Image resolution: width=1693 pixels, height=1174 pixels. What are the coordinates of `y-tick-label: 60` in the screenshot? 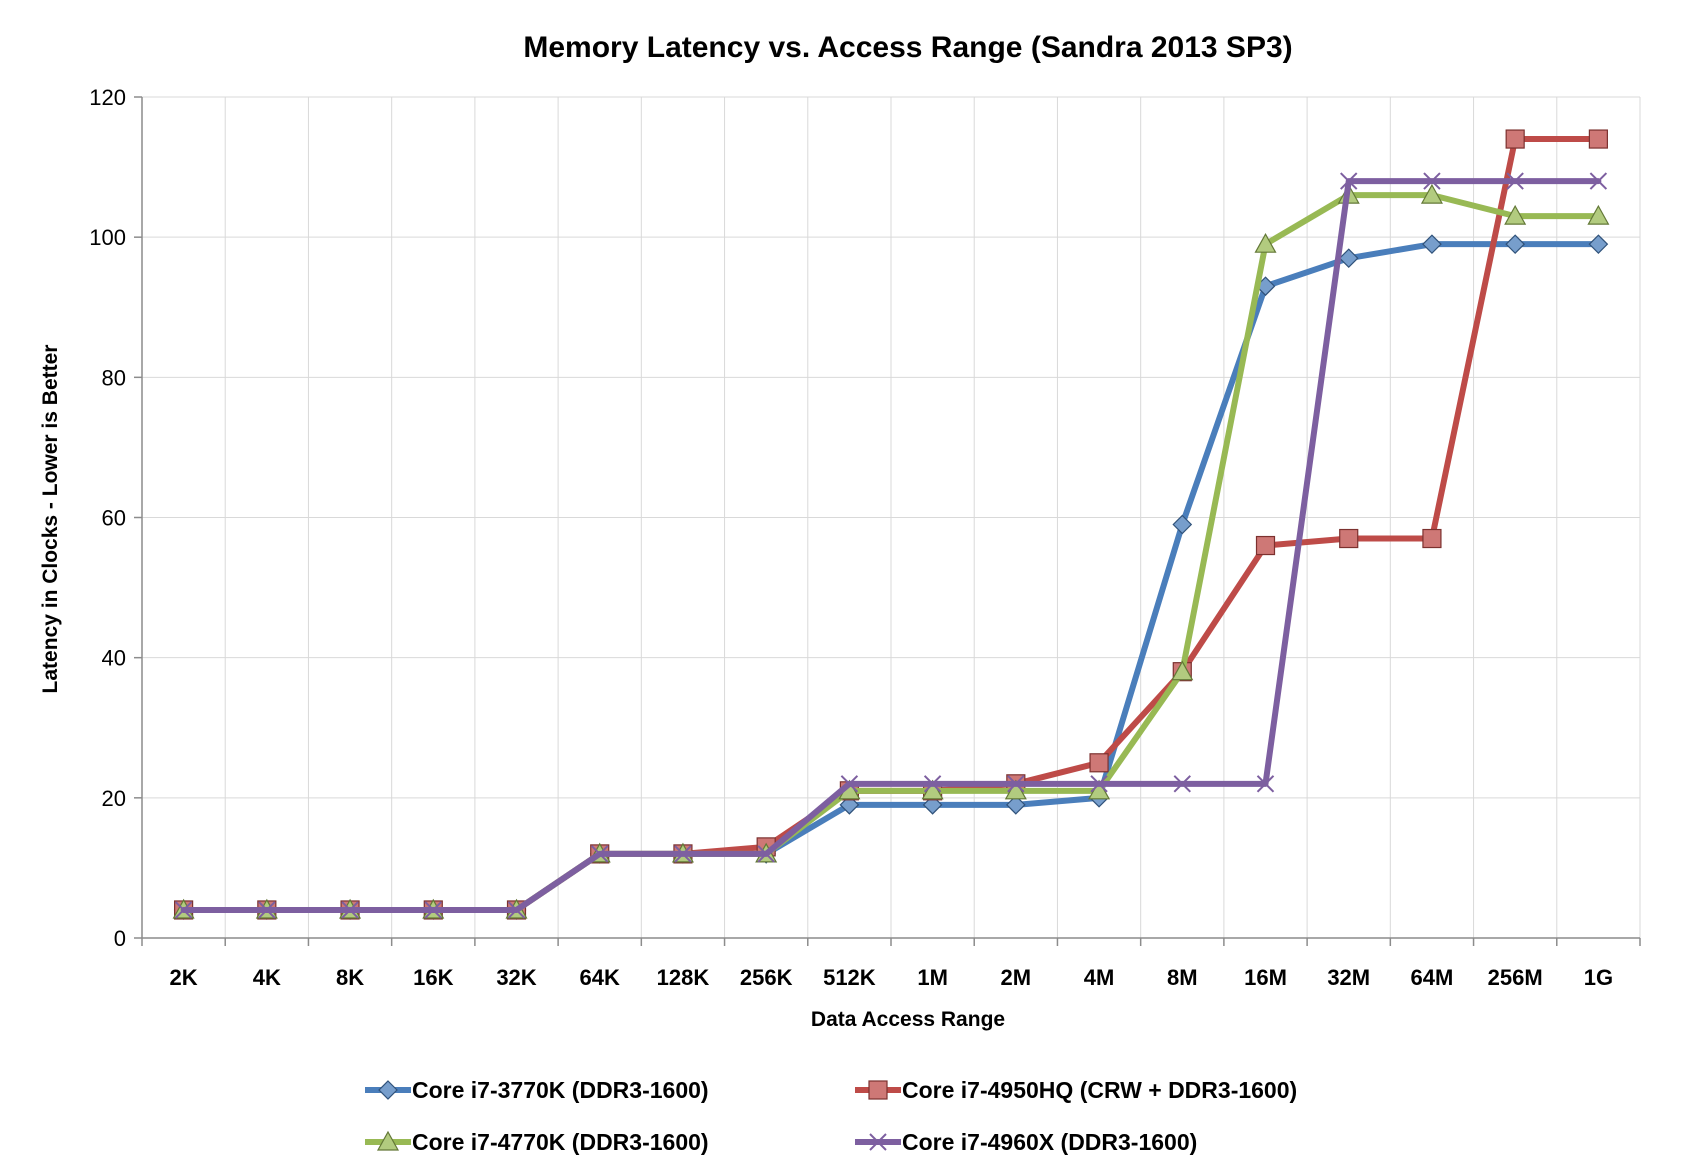 It's located at (114, 518).